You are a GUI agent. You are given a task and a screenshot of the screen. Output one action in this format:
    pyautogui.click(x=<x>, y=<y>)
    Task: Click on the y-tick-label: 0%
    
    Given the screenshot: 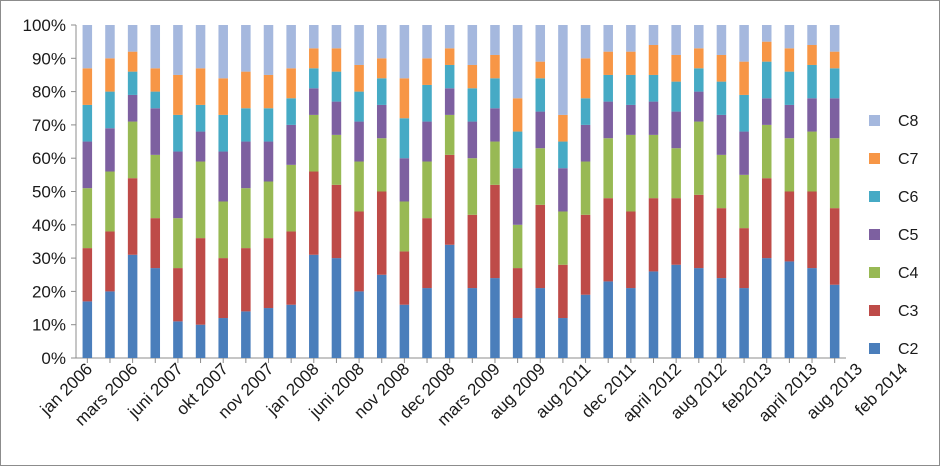 What is the action you would take?
    pyautogui.click(x=53, y=358)
    